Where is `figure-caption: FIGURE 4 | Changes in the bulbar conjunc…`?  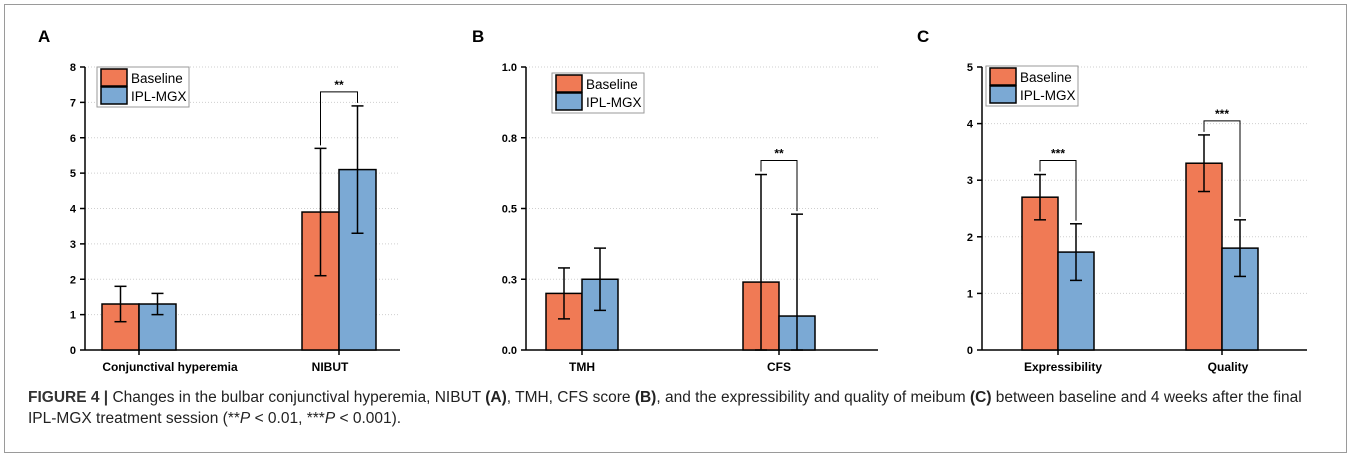 figure-caption: FIGURE 4 | Changes in the bulbar conjunc… is located at coordinates (678, 408).